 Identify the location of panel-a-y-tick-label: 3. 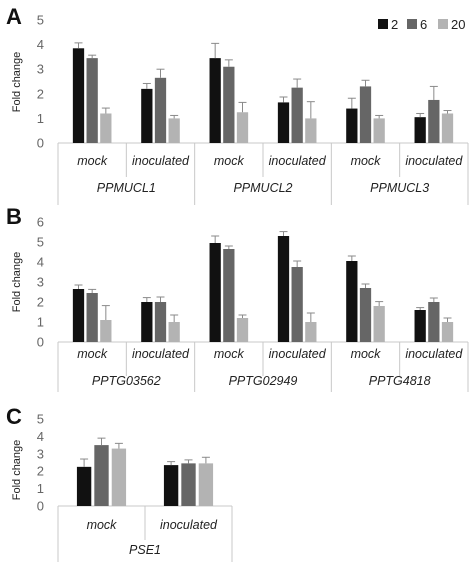
(40, 69).